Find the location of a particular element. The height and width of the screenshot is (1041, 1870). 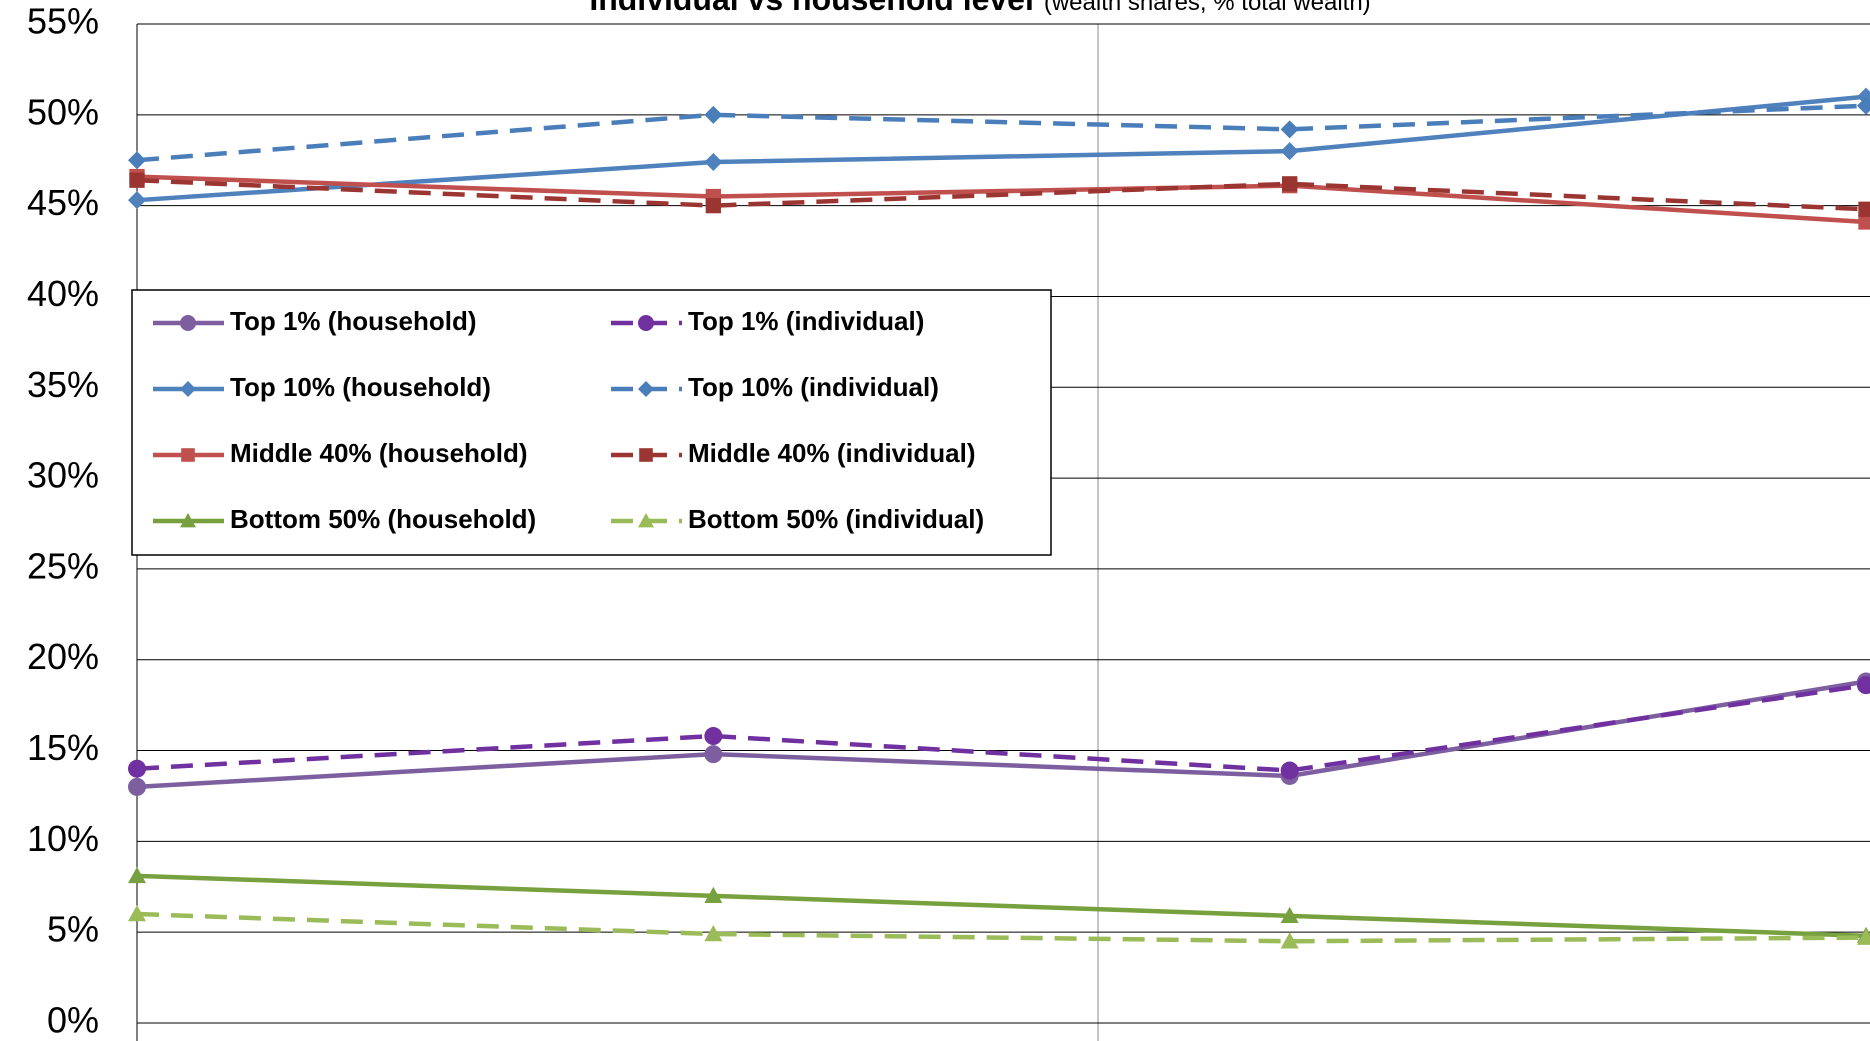

y-tick-label: 0% is located at coordinates (73, 1020).